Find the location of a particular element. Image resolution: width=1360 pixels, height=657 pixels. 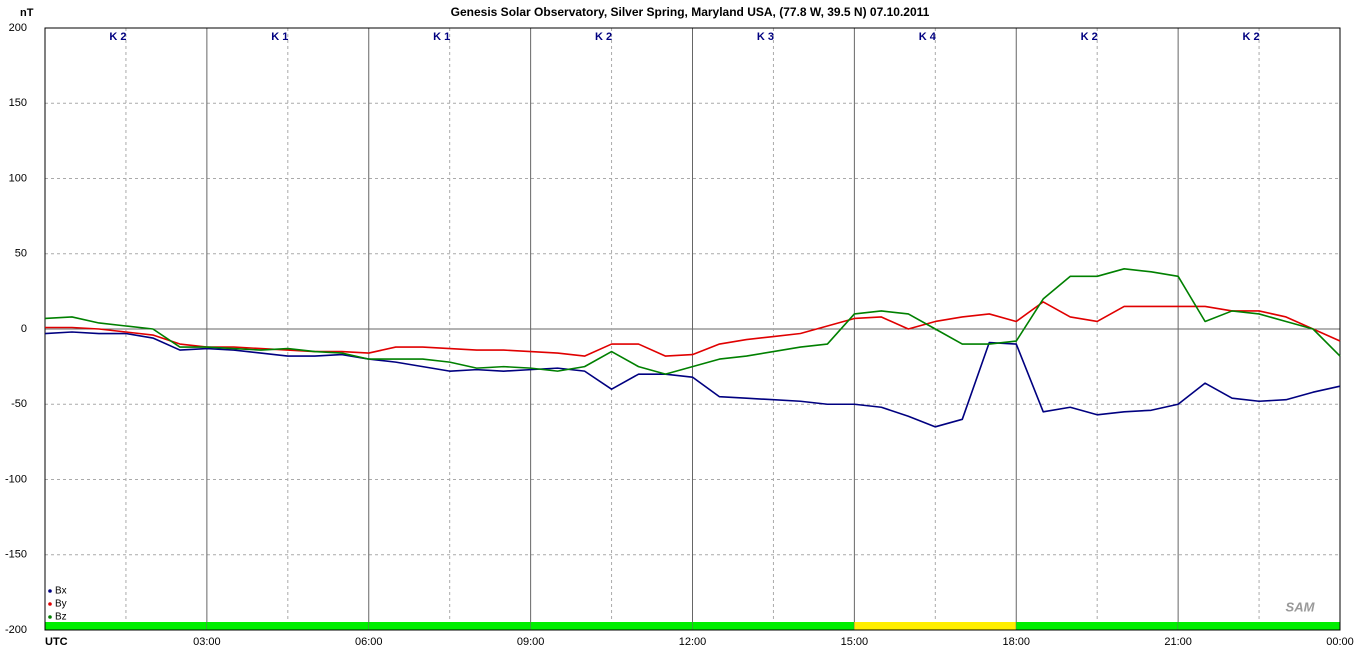

x-tick-label: 03:00 is located at coordinates (207, 642).